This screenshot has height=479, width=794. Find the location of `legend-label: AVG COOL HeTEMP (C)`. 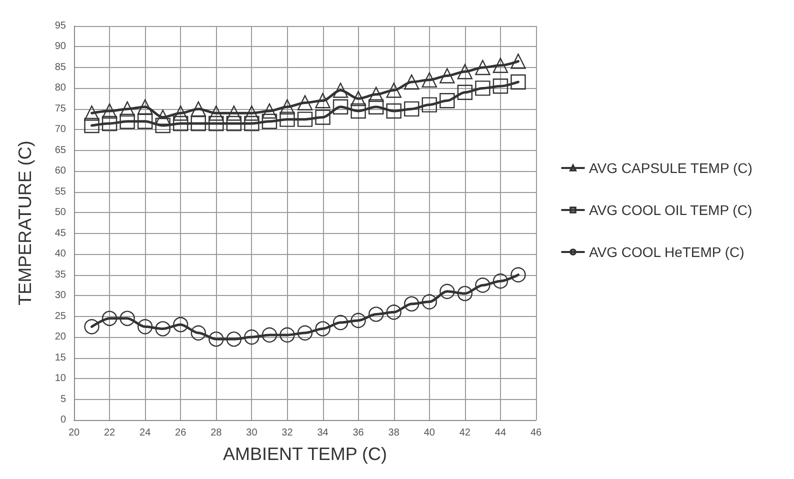

legend-label: AVG COOL HeTEMP (C) is located at coordinates (666, 252).